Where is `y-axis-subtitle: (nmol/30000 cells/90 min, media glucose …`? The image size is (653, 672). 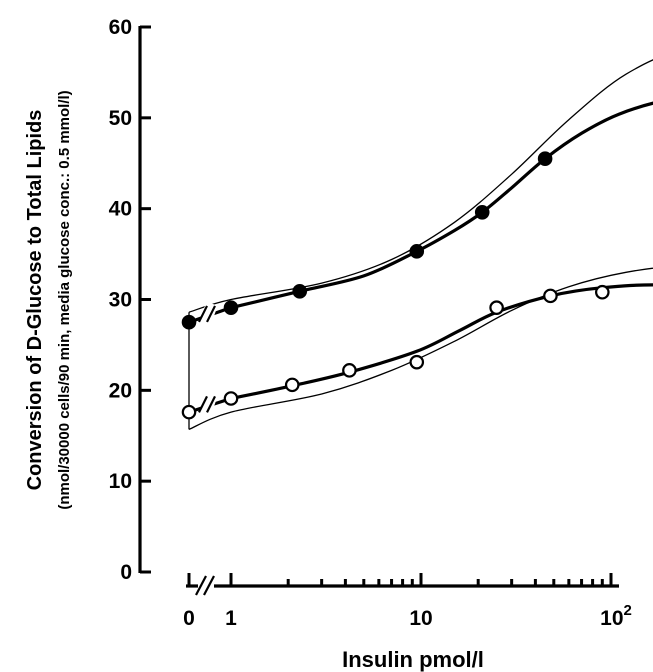
y-axis-subtitle: (nmol/30000 cells/90 min, media glucose … is located at coordinates (64, 299).